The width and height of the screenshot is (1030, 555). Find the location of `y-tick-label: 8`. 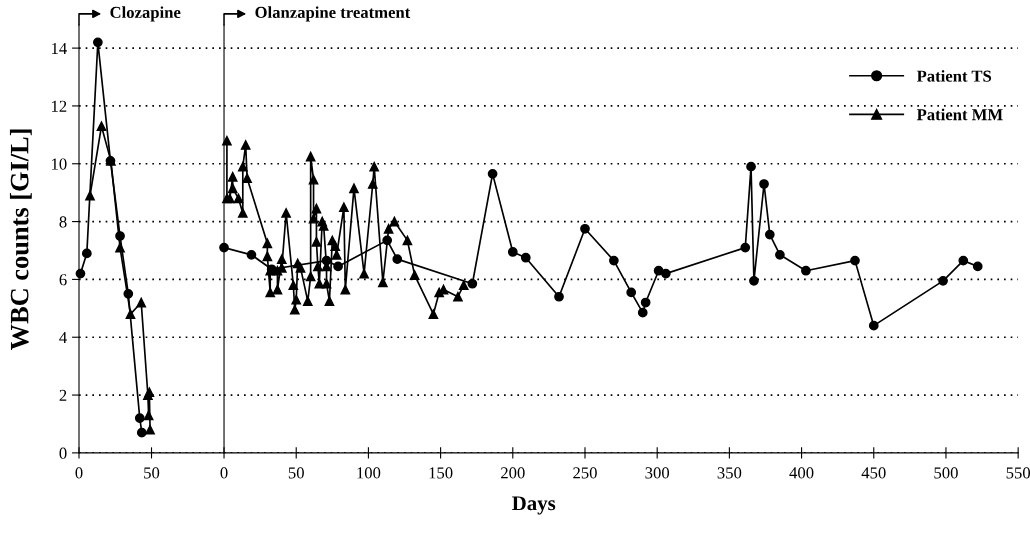

y-tick-label: 8 is located at coordinates (63, 222).